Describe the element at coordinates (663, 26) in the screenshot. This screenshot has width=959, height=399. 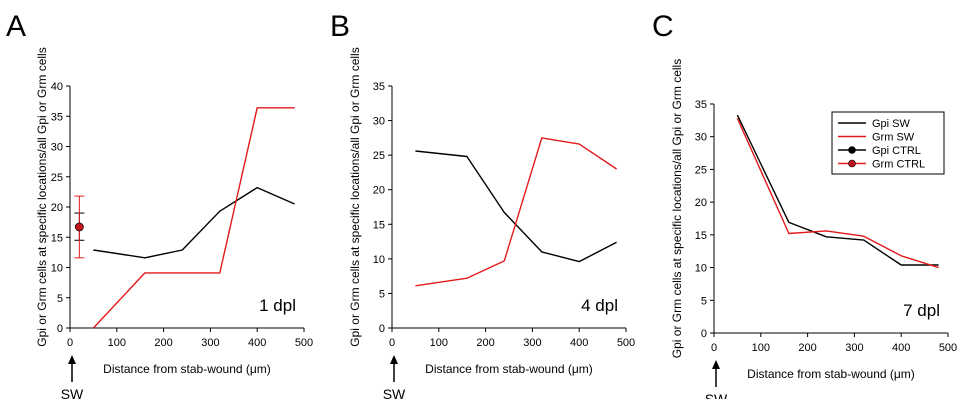
I see `panel-letter: C` at that location.